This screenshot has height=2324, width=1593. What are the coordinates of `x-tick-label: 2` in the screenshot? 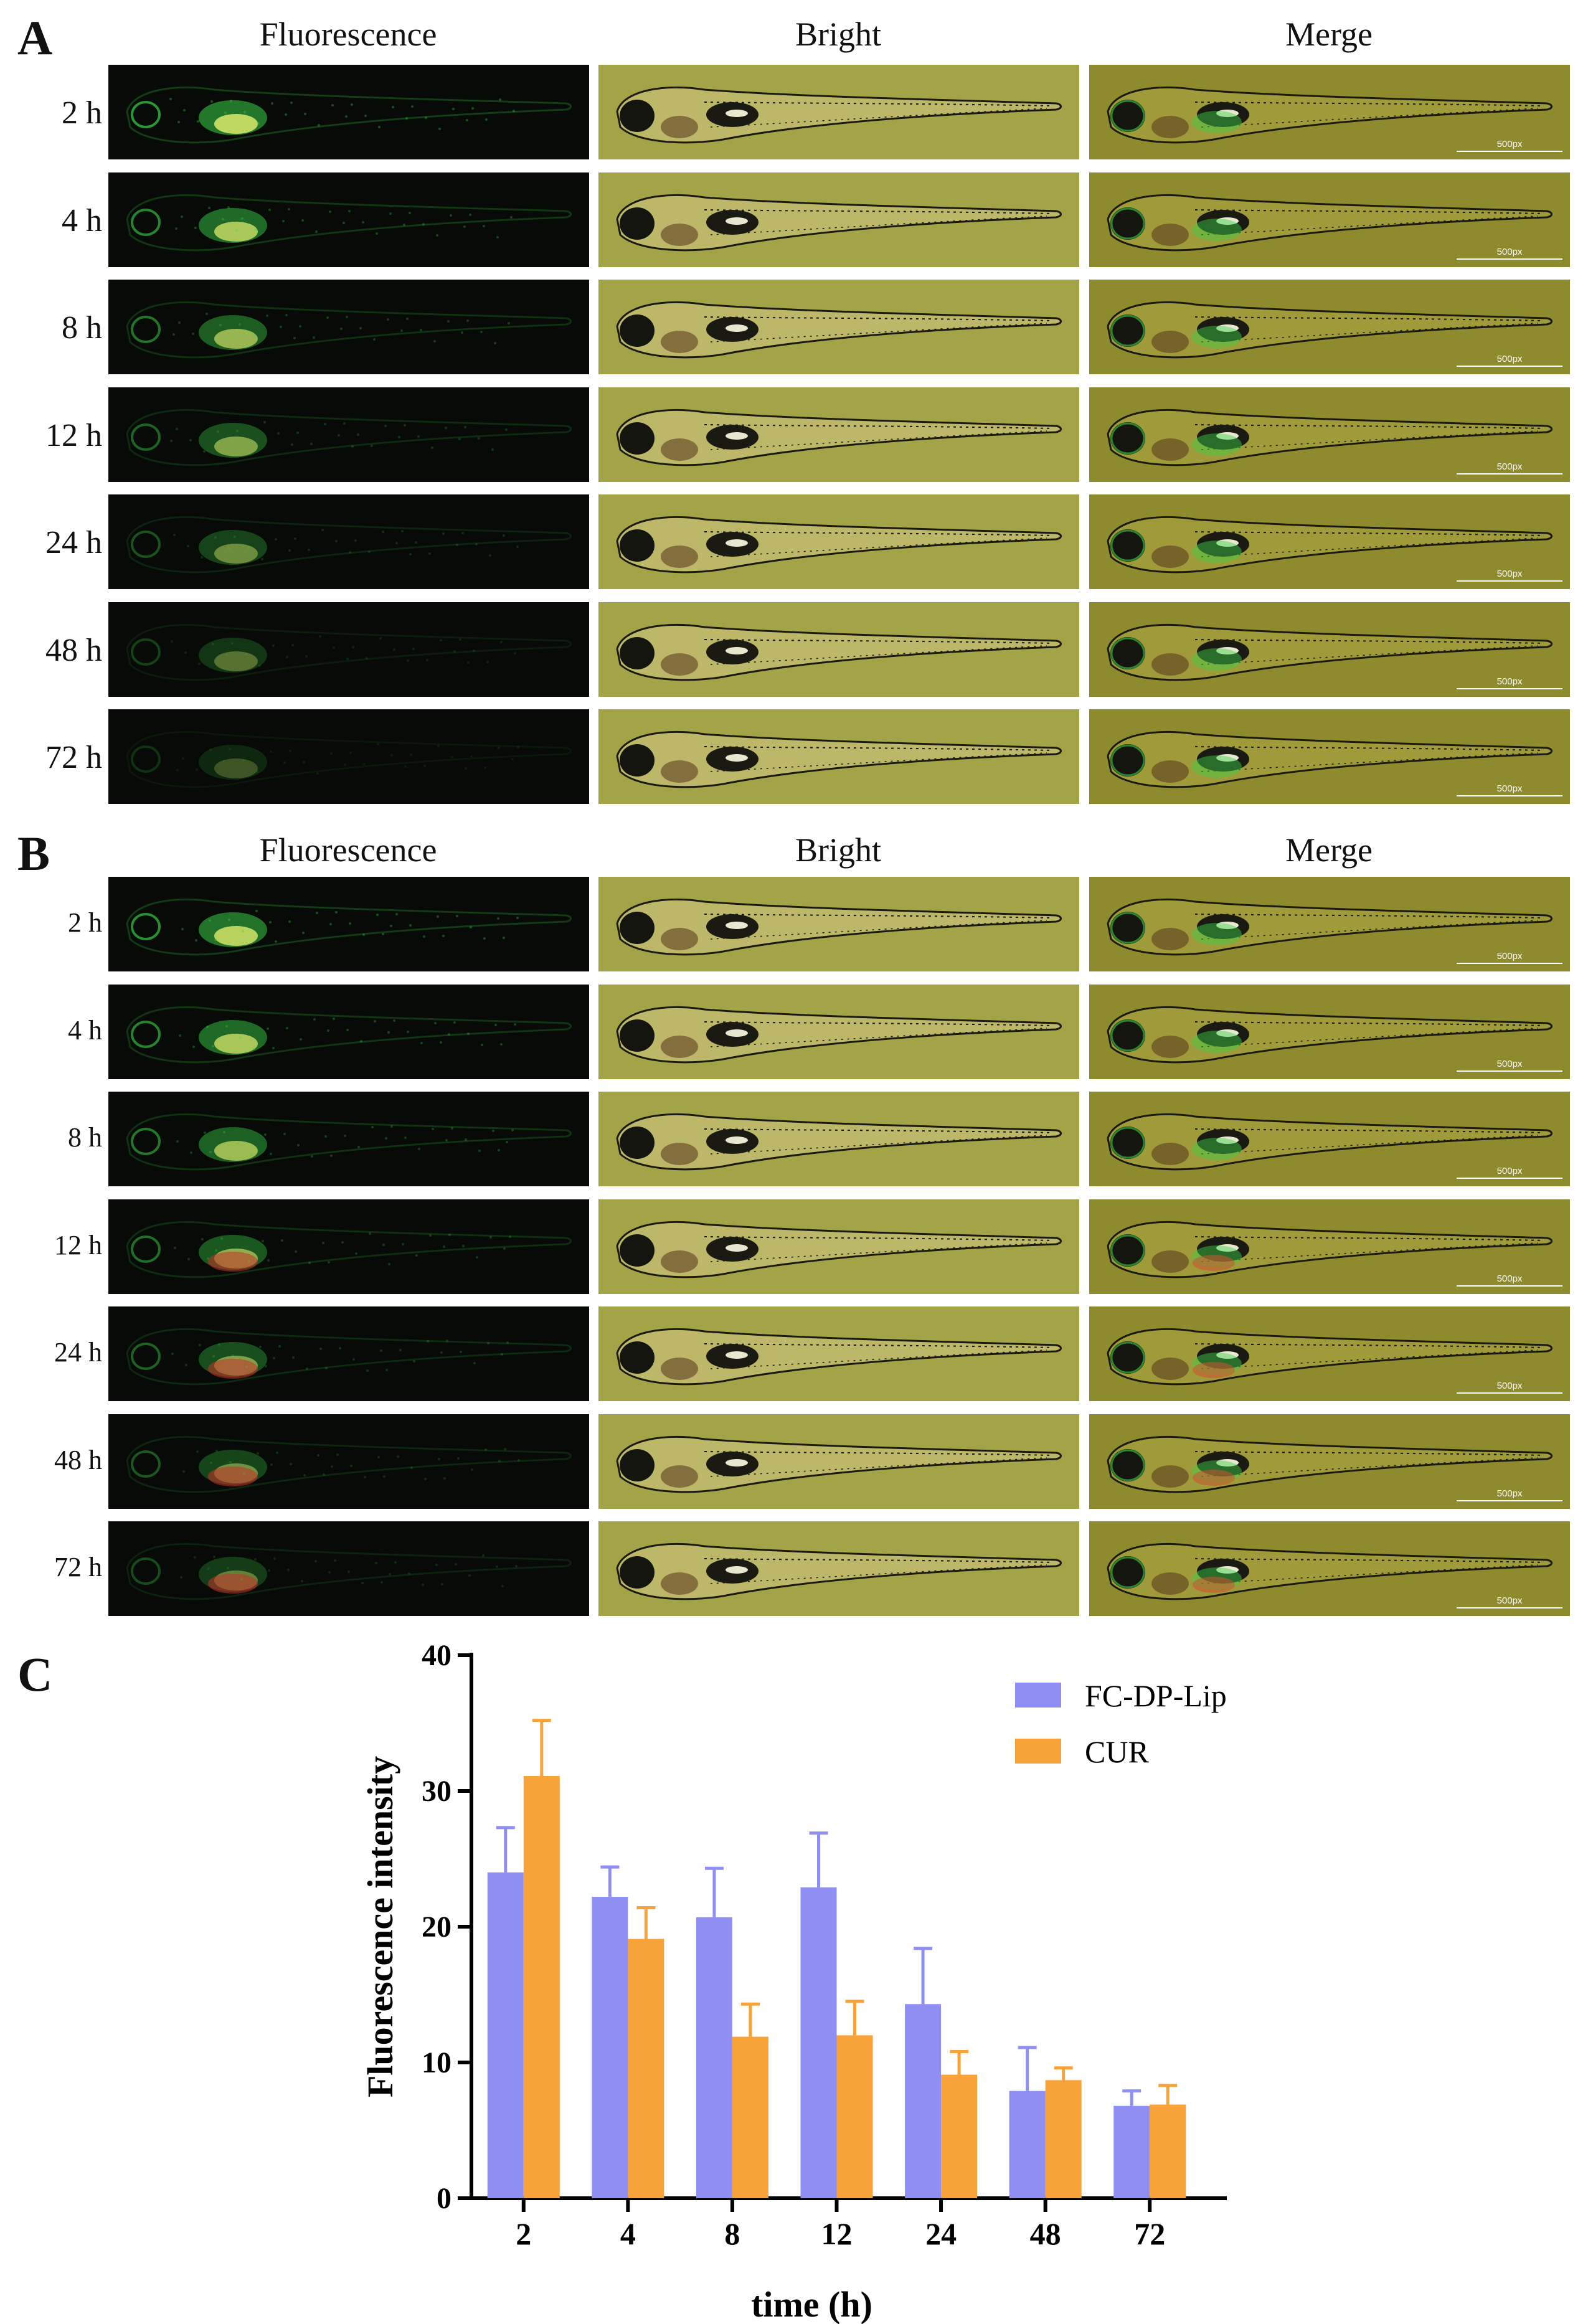 It's located at (523, 2234).